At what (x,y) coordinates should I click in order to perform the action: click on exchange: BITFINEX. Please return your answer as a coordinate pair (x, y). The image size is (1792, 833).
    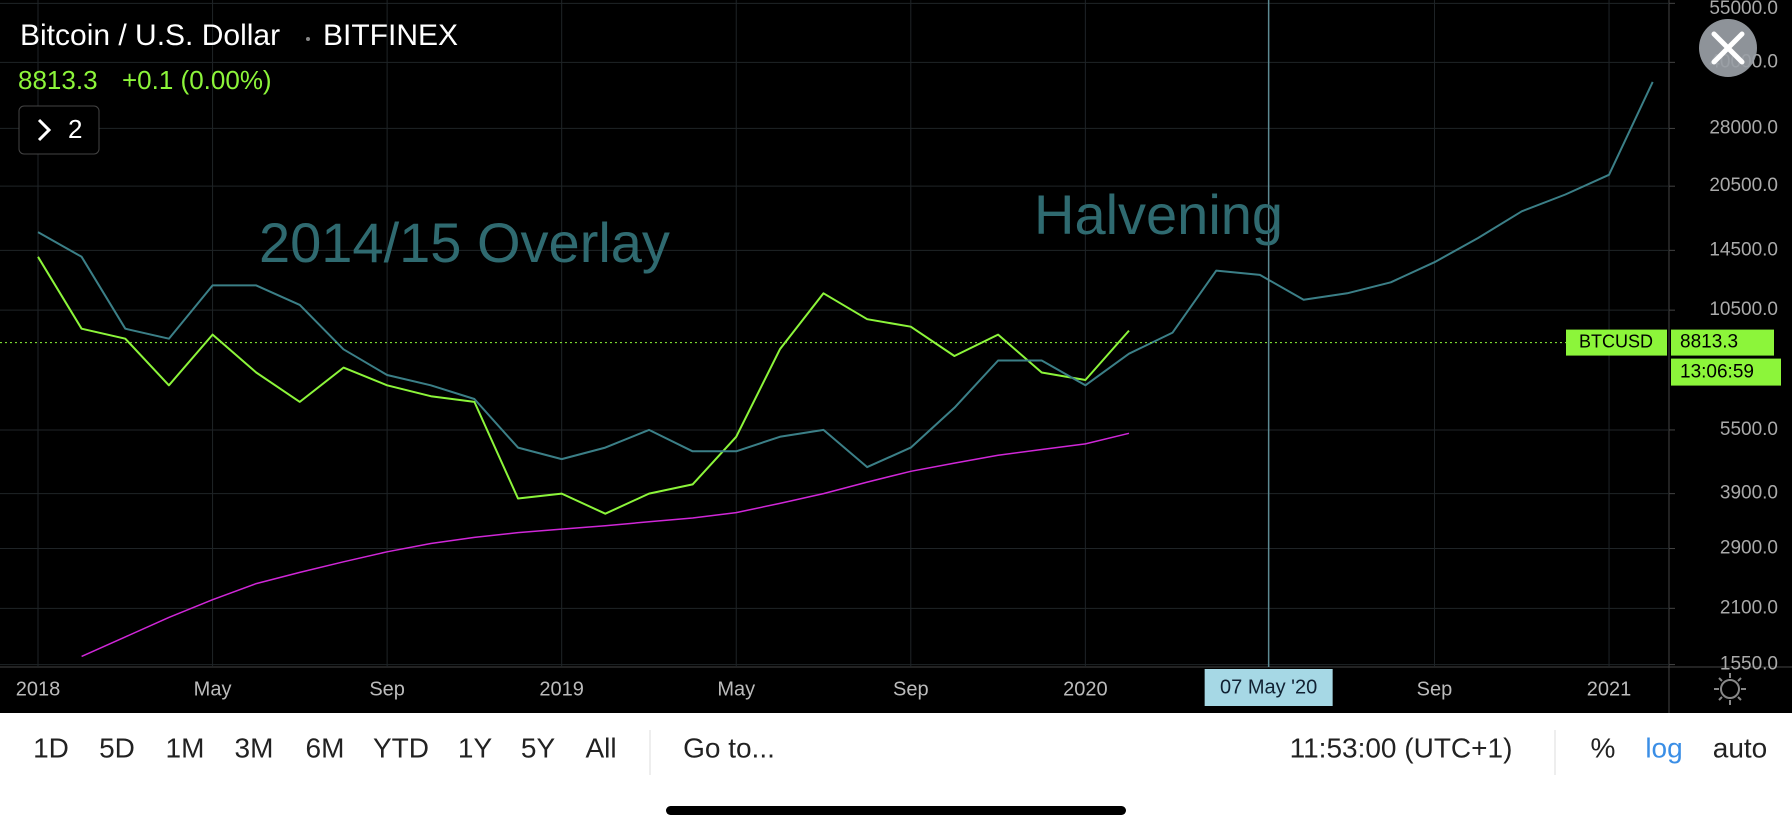
    Looking at the image, I should click on (390, 35).